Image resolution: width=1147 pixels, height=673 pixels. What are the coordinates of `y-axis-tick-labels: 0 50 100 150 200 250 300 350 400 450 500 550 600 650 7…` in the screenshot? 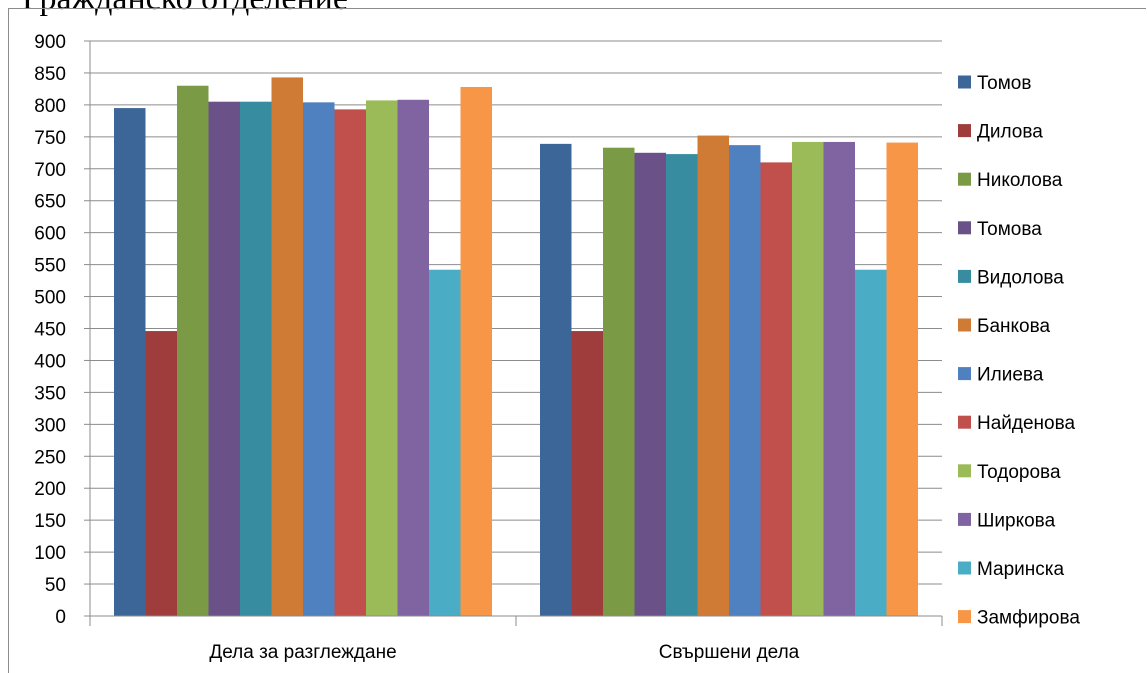 It's located at (50, 330).